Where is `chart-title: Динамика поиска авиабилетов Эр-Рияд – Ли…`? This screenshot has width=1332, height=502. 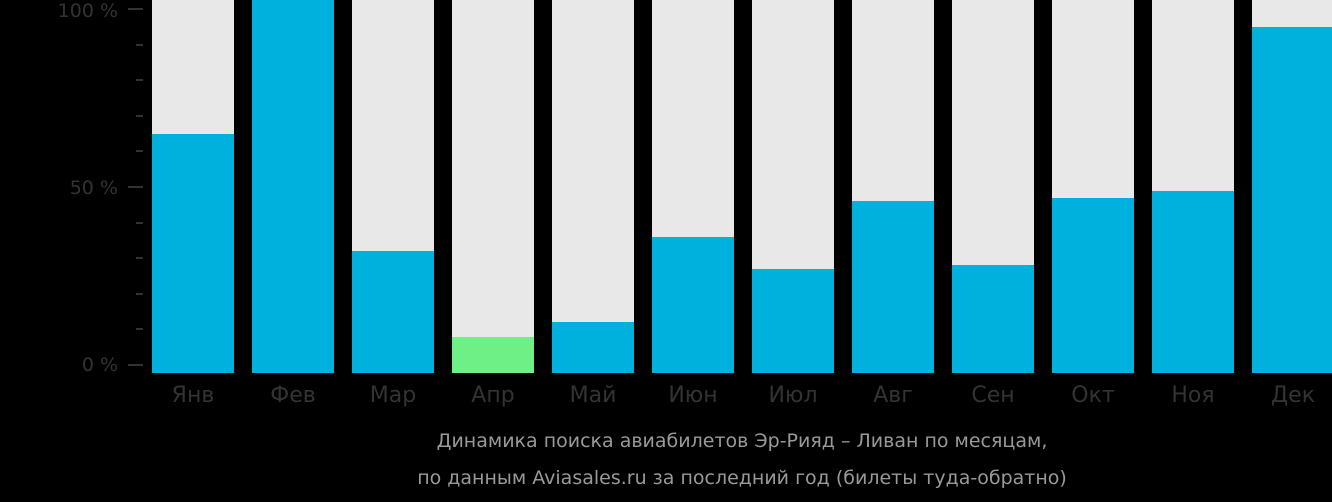 chart-title: Динамика поиска авиабилетов Эр-Рияд – Ли… is located at coordinates (742, 441).